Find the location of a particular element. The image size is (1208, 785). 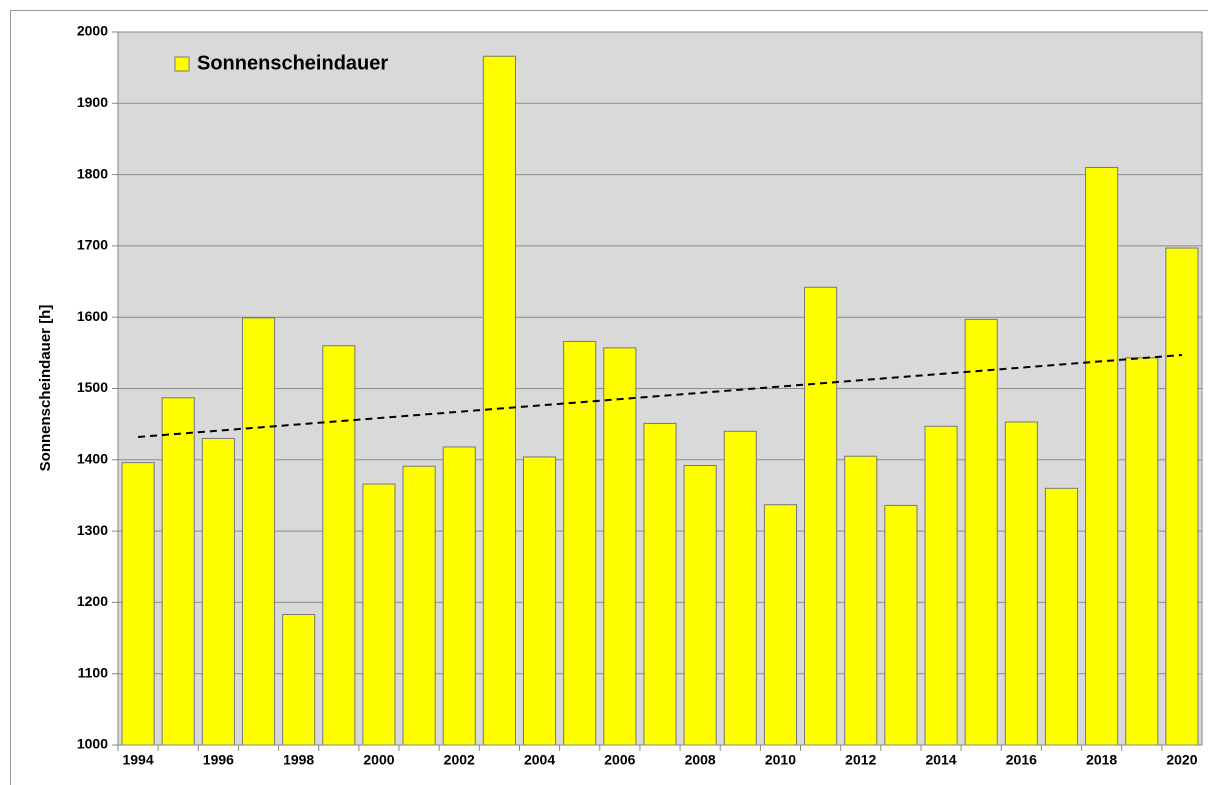

y-tick-label: 1100 is located at coordinates (93, 672).